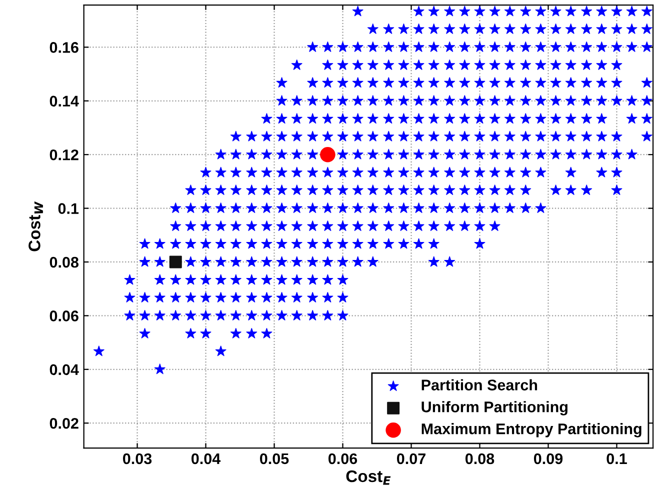 Image resolution: width=655 pixels, height=504 pixels. What do you see at coordinates (64, 370) in the screenshot?
I see `y-tick-label: 0.04` at bounding box center [64, 370].